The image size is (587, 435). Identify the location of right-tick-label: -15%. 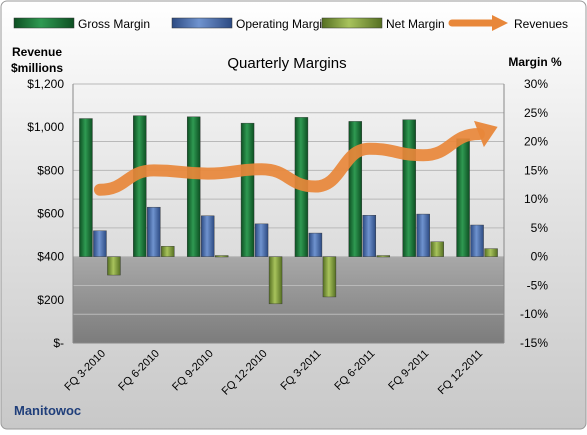
(534, 343).